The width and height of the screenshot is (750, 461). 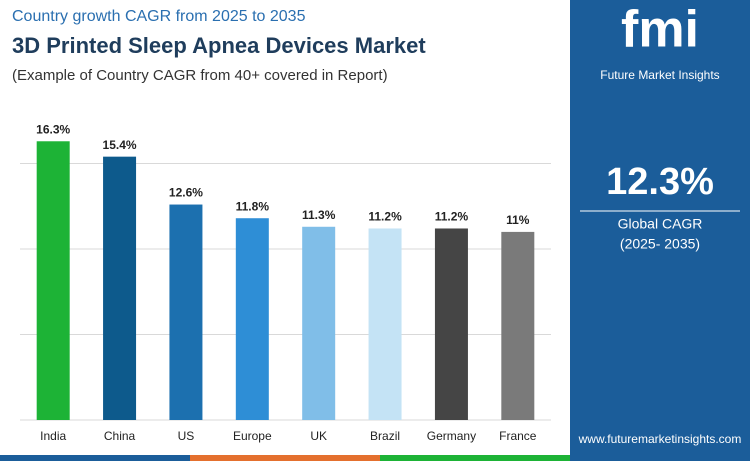 What do you see at coordinates (660, 224) in the screenshot?
I see `global-label: Global CAGR` at bounding box center [660, 224].